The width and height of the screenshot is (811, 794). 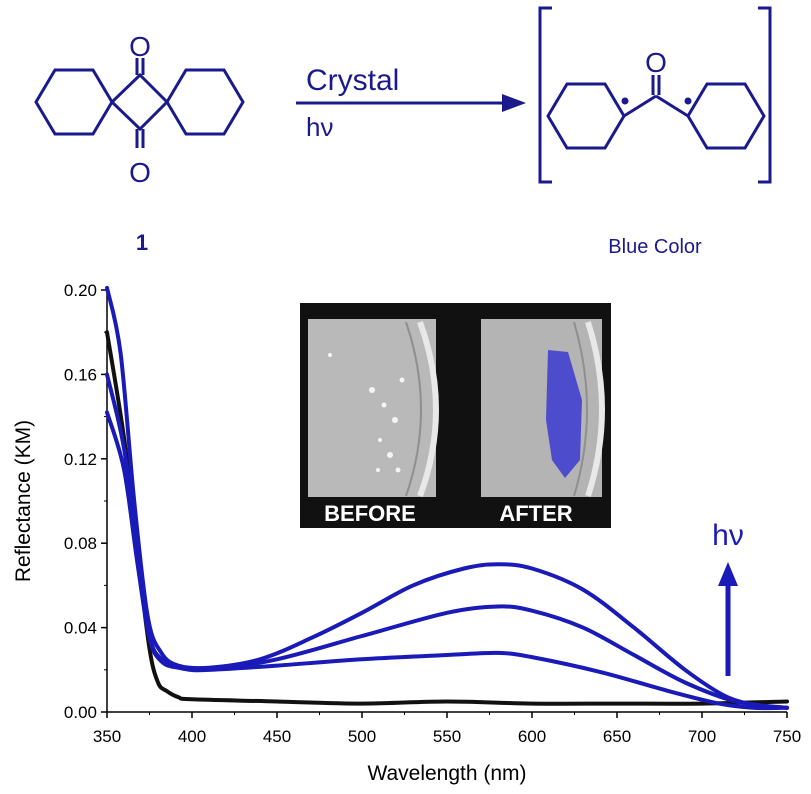 What do you see at coordinates (370, 513) in the screenshot?
I see `before-label: BEFORE` at bounding box center [370, 513].